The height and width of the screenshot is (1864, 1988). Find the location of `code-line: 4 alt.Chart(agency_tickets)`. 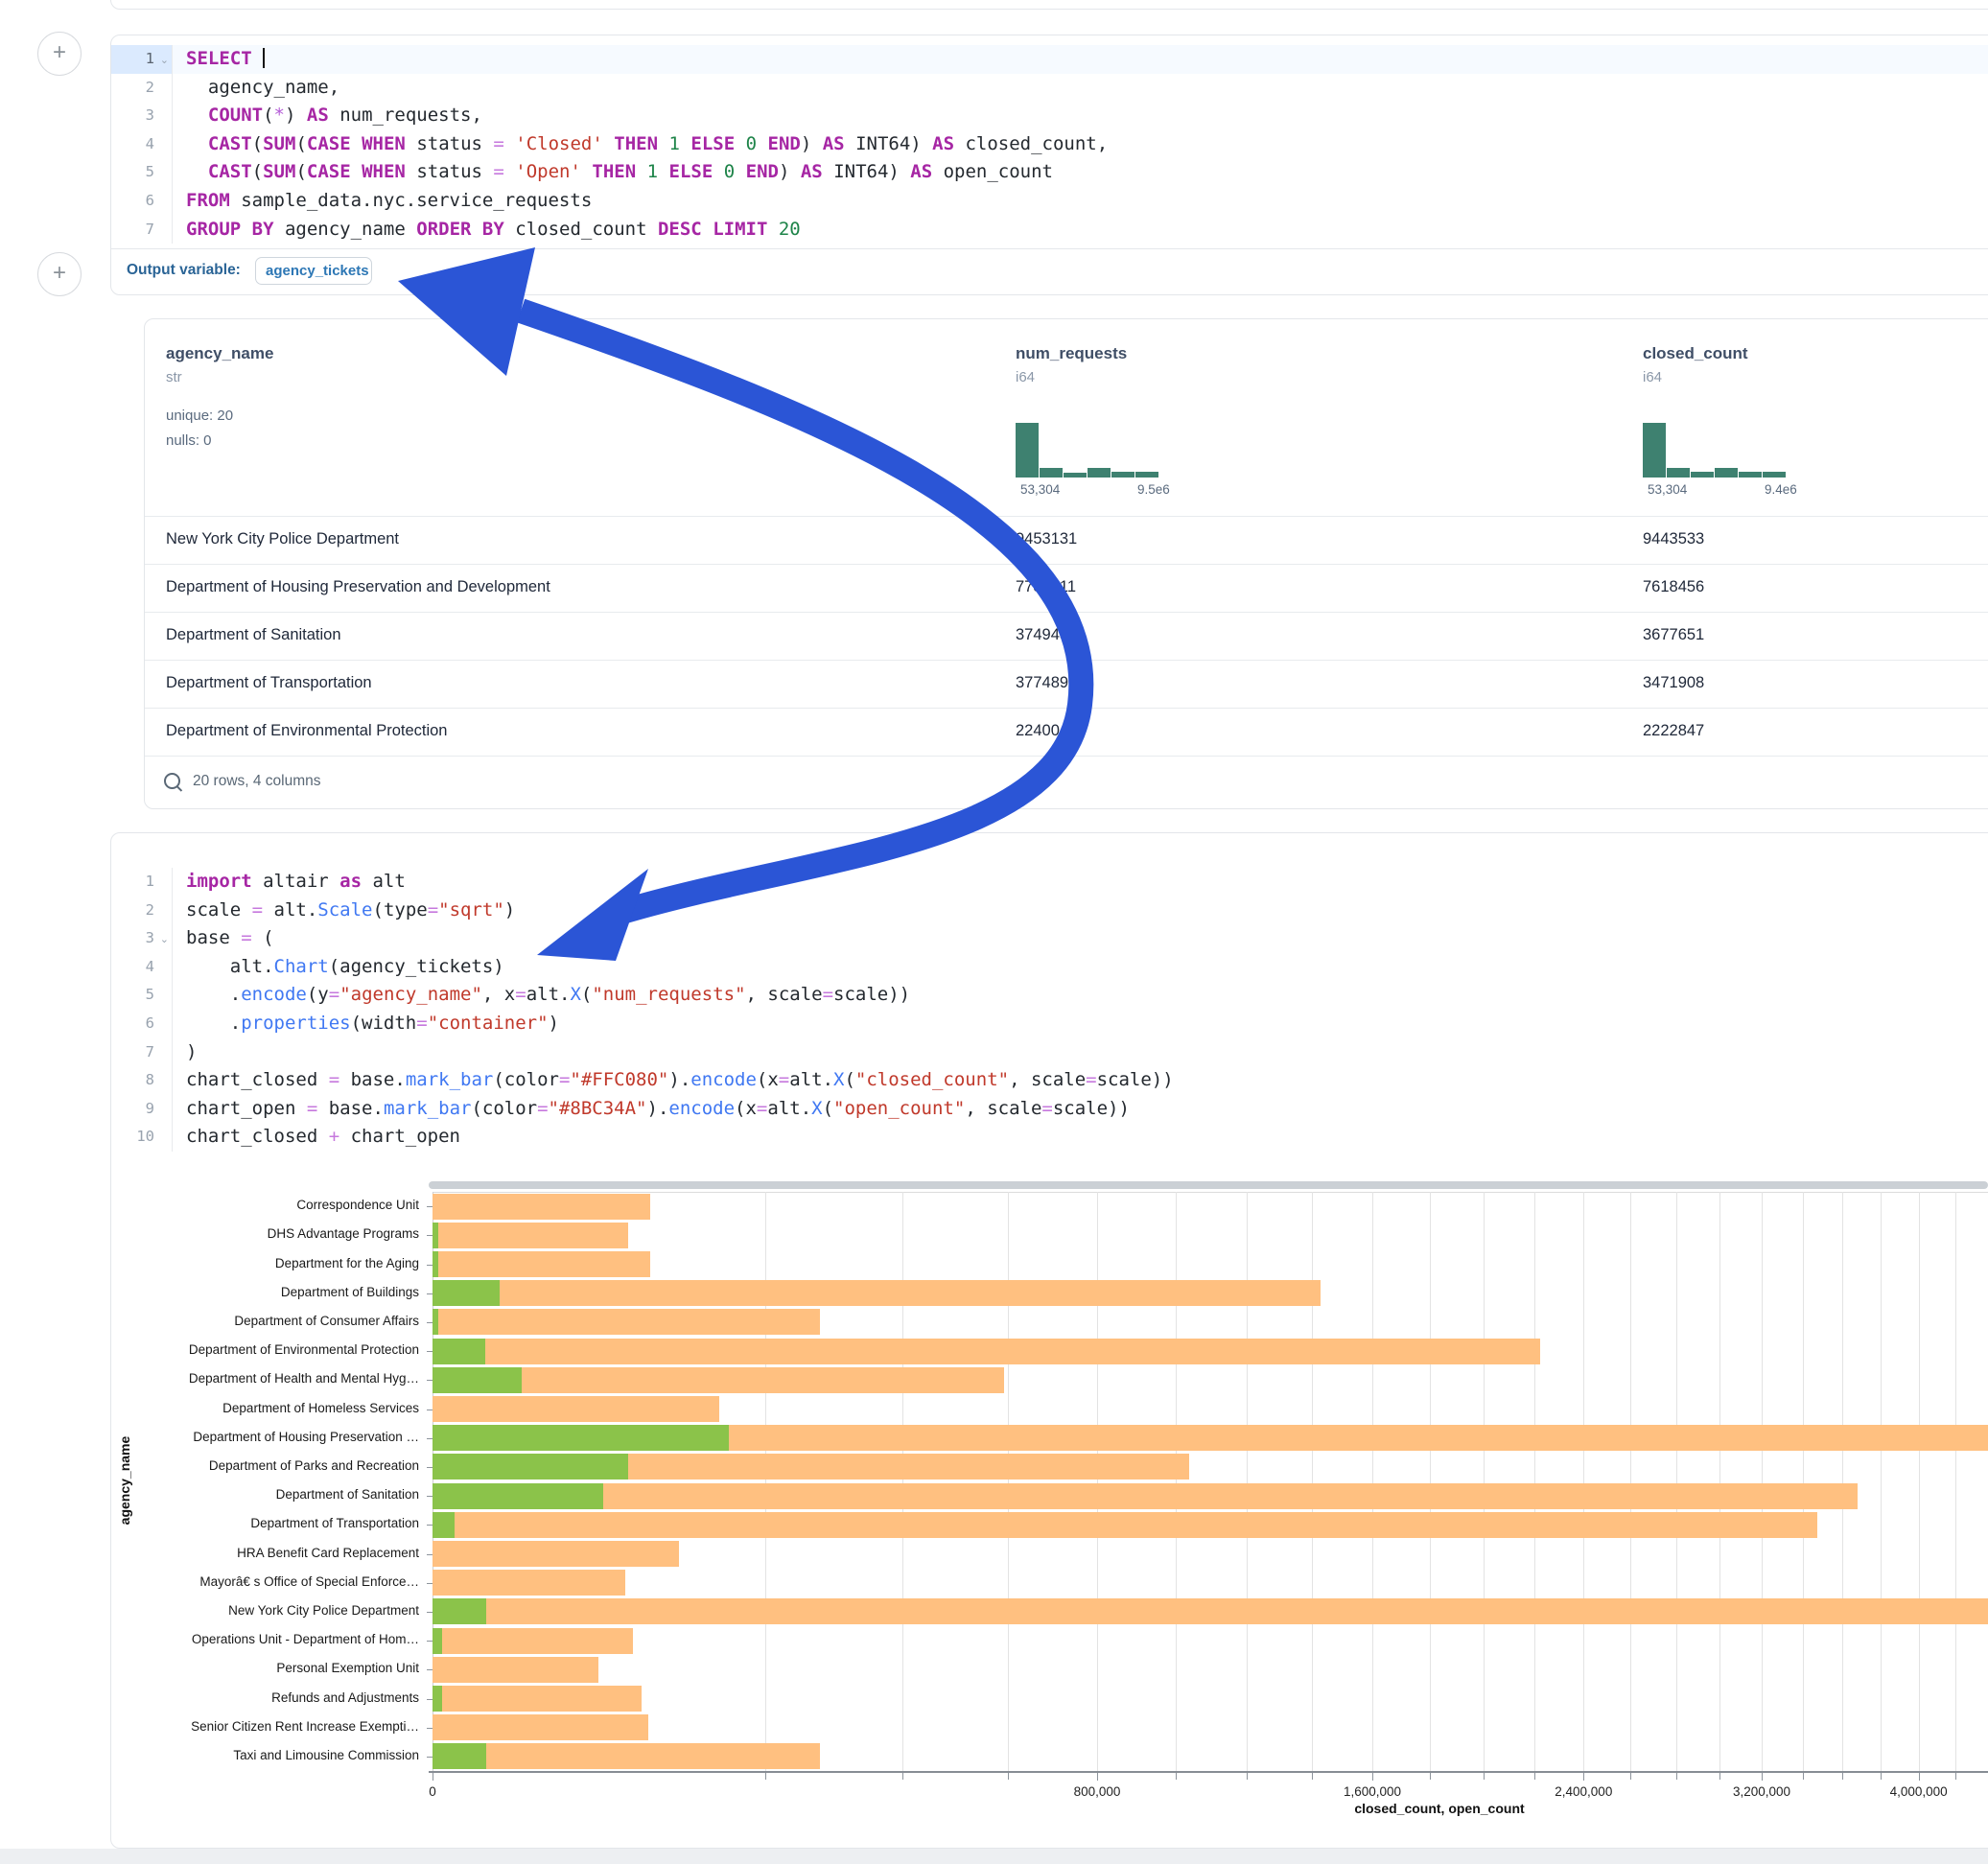

code-line: 4 alt.Chart(agency_tickets) is located at coordinates (1049, 967).